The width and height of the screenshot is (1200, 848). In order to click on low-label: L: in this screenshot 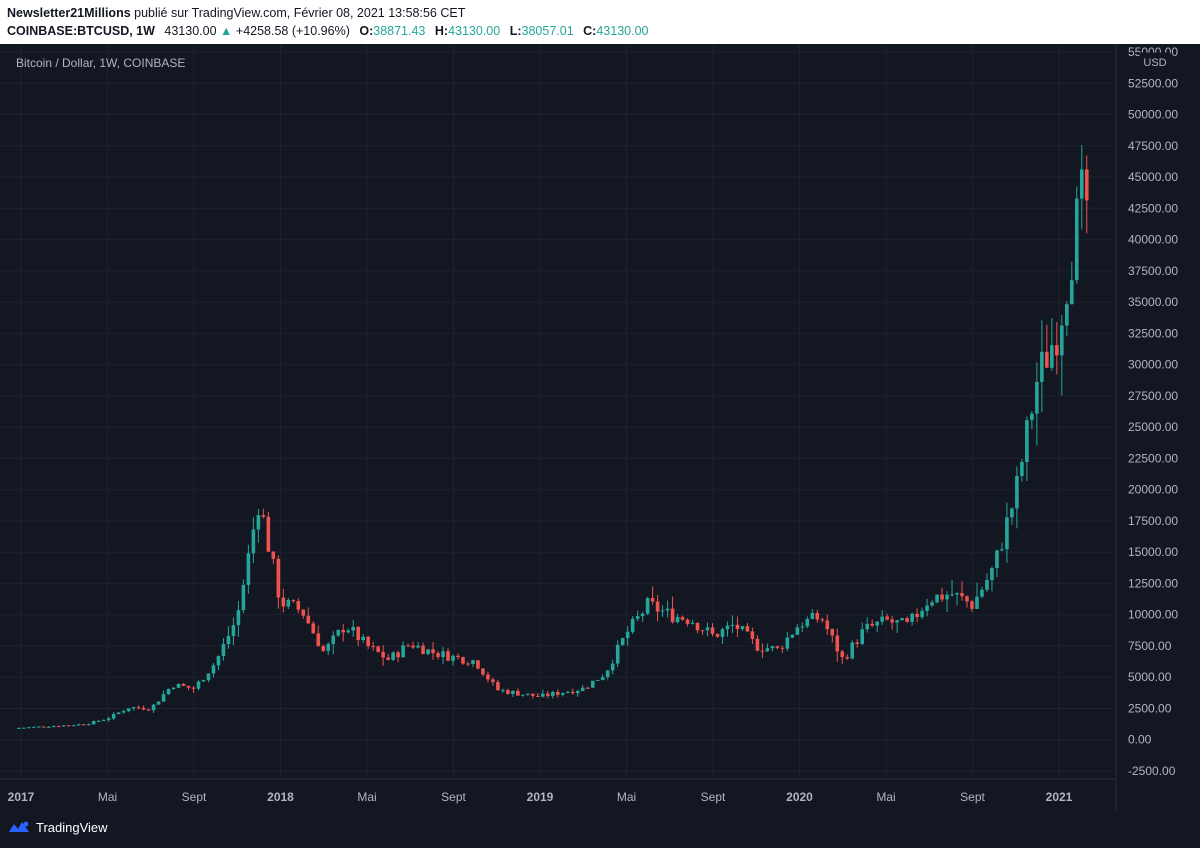, I will do `click(515, 31)`.